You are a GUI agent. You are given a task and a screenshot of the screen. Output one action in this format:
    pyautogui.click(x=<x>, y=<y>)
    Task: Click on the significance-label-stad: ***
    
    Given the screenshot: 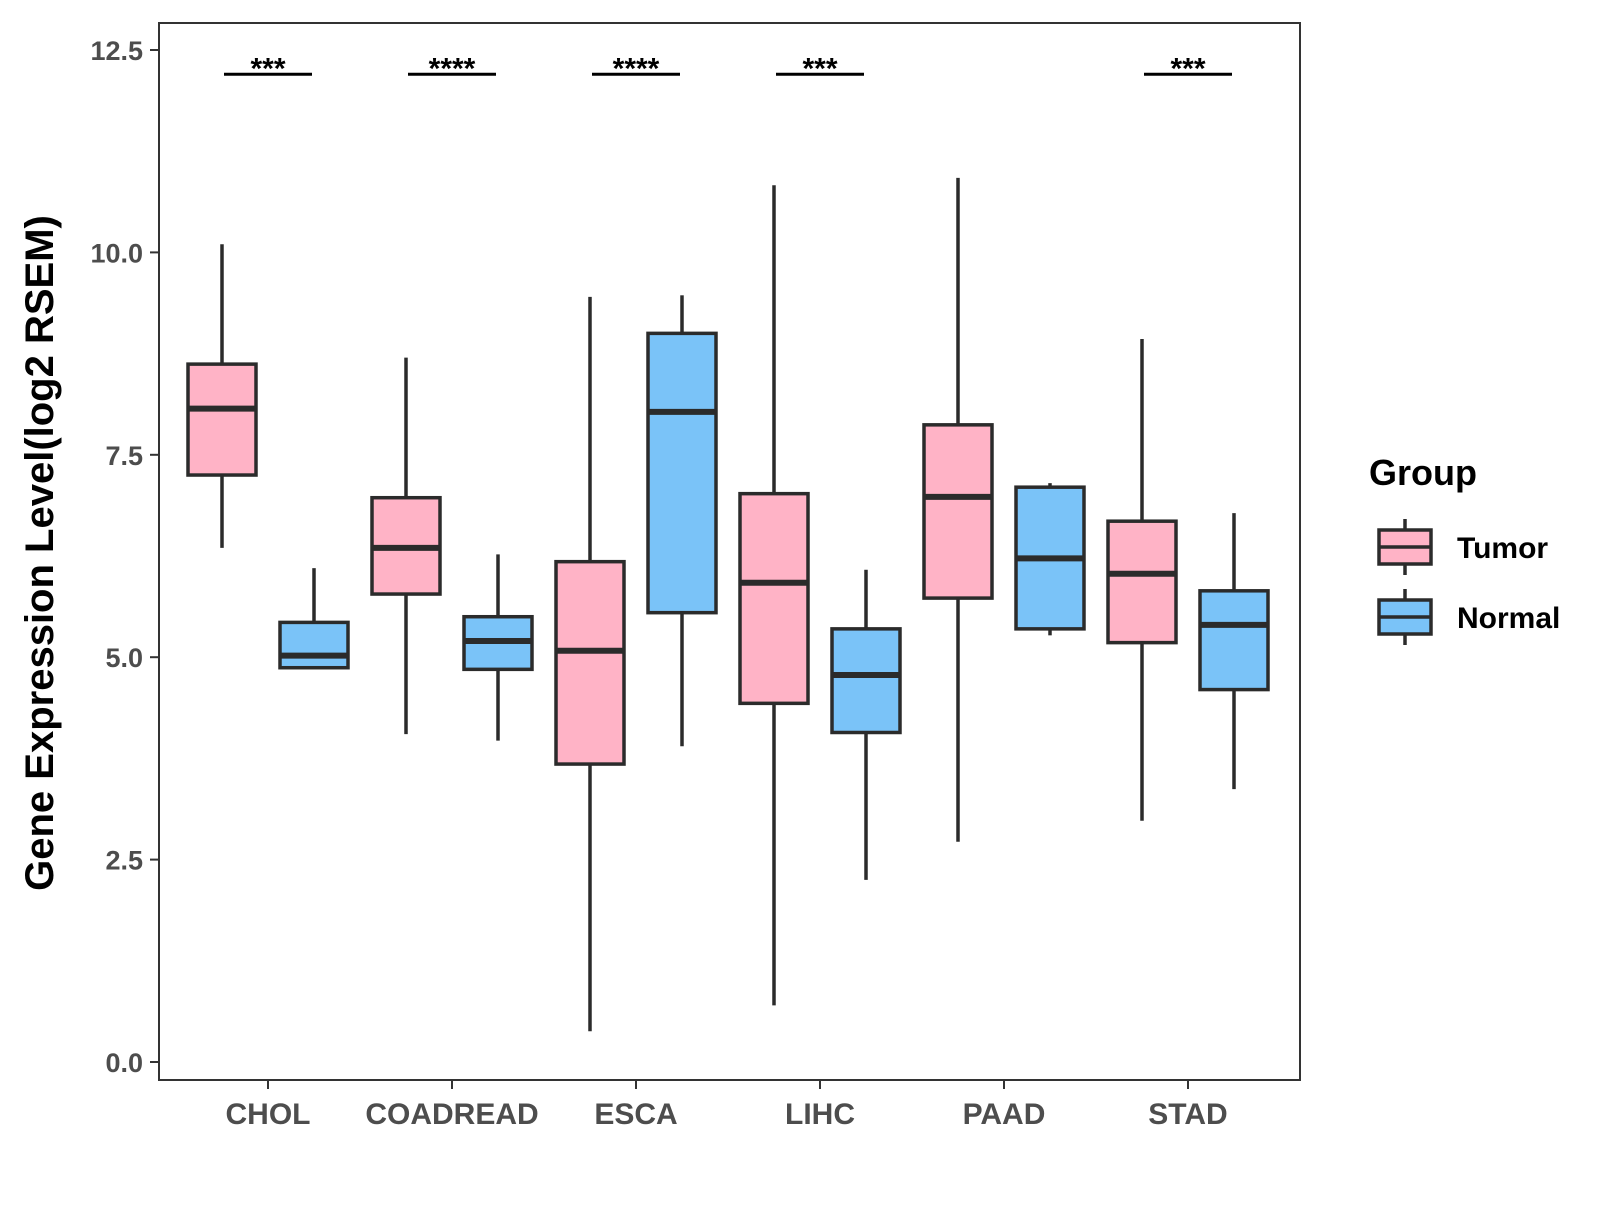 What is the action you would take?
    pyautogui.click(x=1187, y=68)
    